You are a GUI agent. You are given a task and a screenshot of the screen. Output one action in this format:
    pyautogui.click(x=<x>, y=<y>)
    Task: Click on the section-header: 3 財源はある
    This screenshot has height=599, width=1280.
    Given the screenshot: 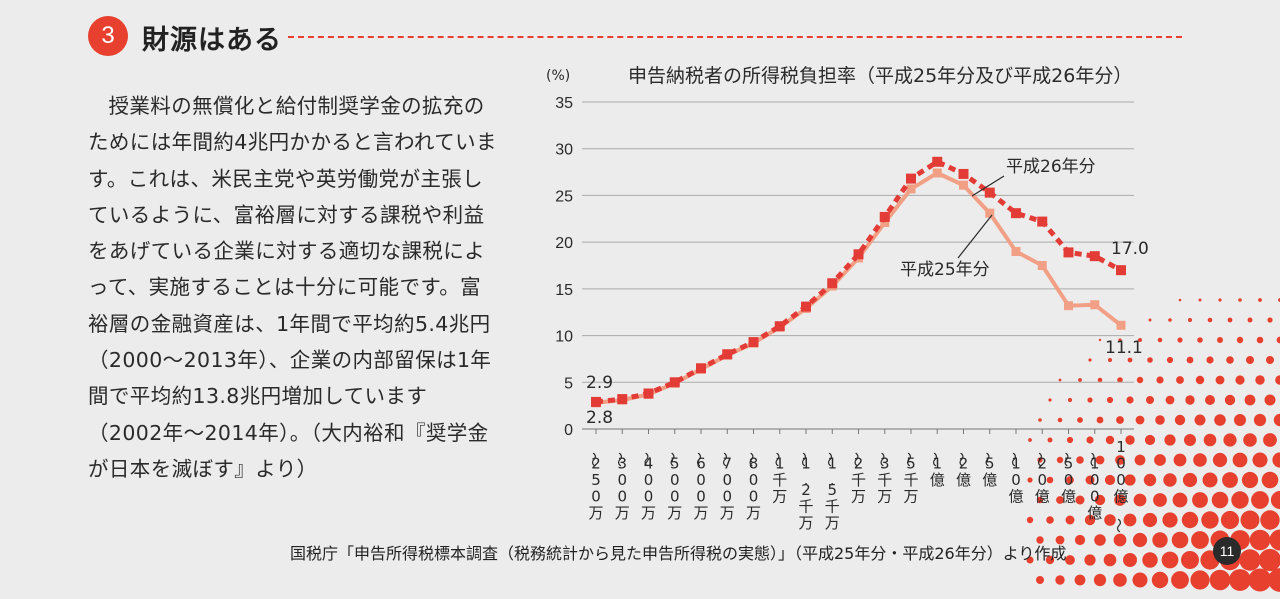 What is the action you would take?
    pyautogui.click(x=638, y=36)
    